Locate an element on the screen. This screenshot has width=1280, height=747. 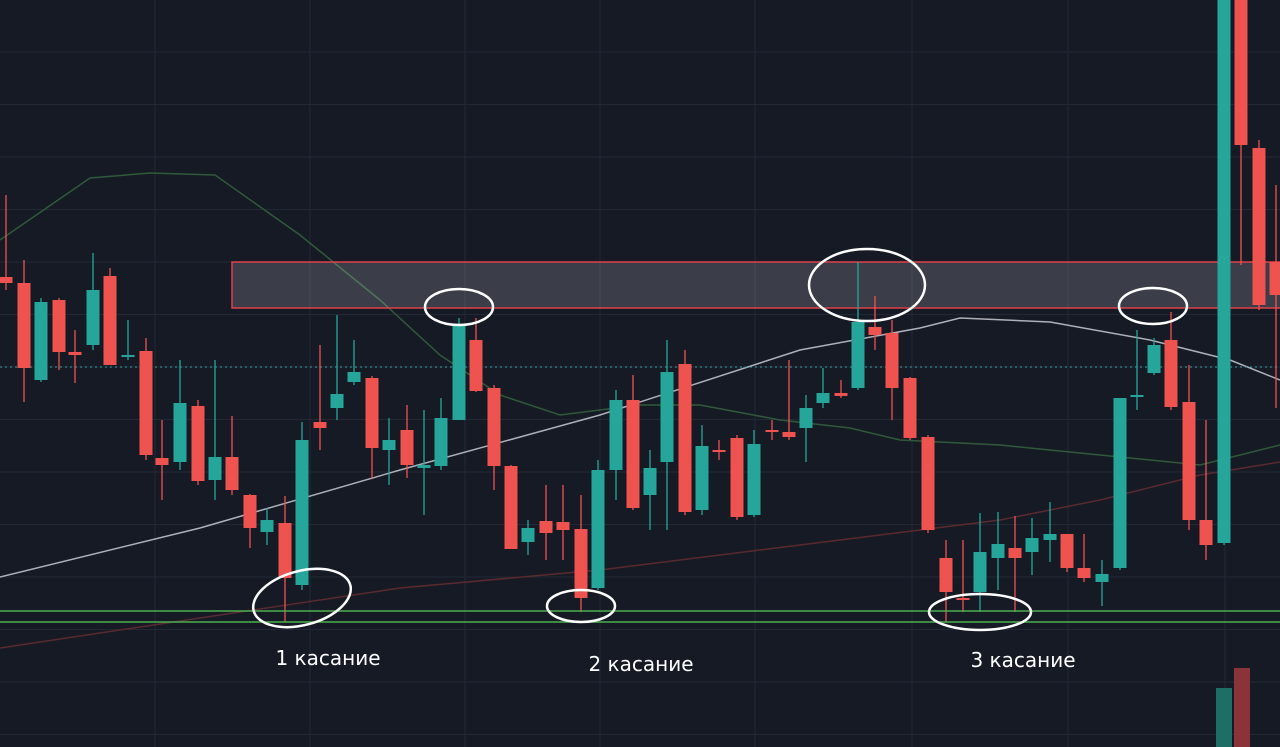
resistance-zone is located at coordinates (755, 285).